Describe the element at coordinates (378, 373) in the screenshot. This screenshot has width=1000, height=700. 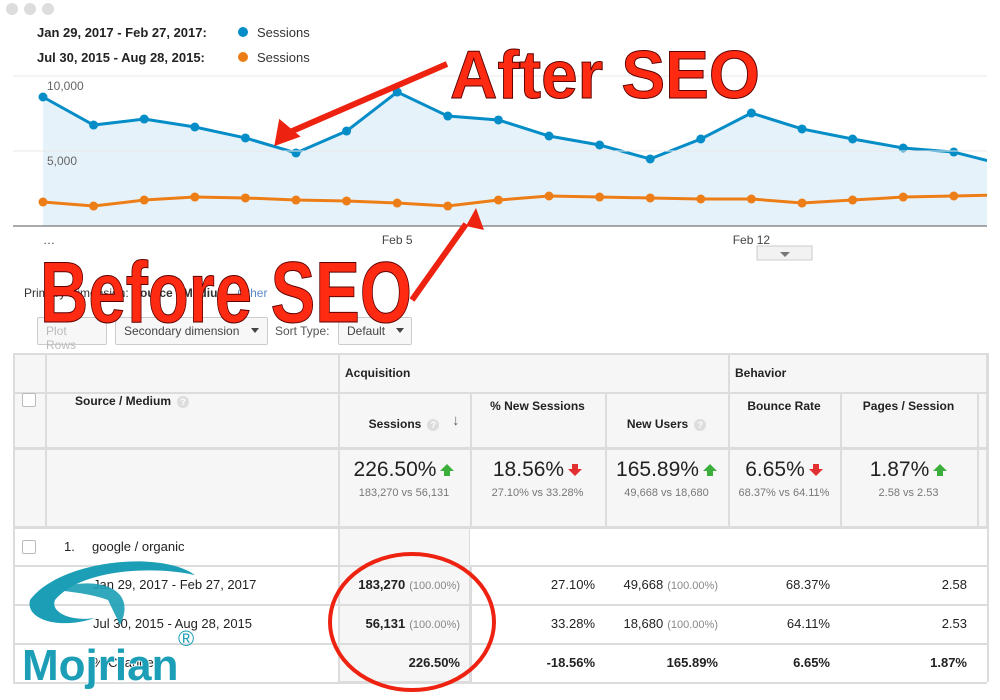
I see `group-header: Acquisition` at that location.